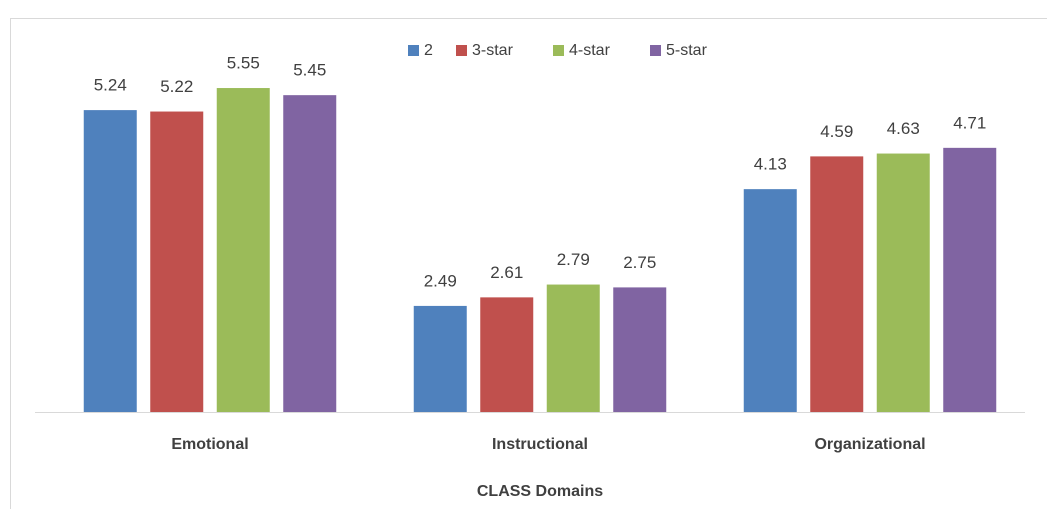  What do you see at coordinates (903, 128) in the screenshot?
I see `value-label: 4.63` at bounding box center [903, 128].